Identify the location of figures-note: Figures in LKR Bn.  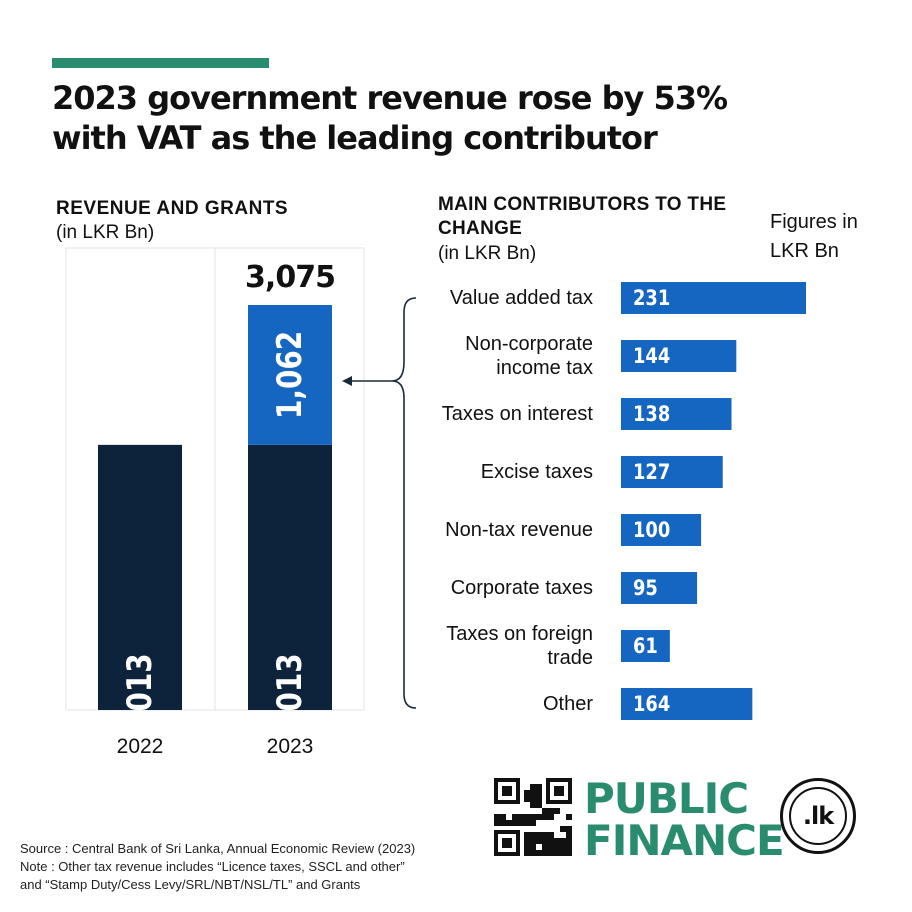
(825, 237).